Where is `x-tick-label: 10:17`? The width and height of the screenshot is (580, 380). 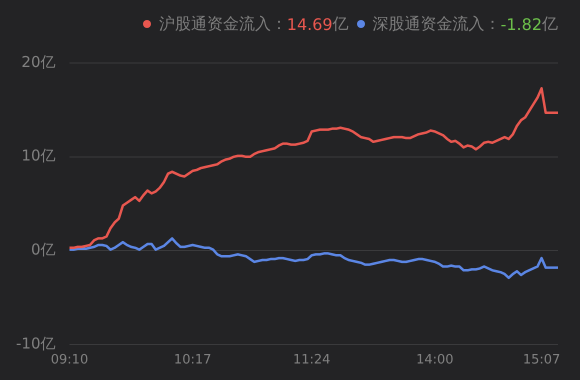 x-tick-label: 10:17 is located at coordinates (193, 360).